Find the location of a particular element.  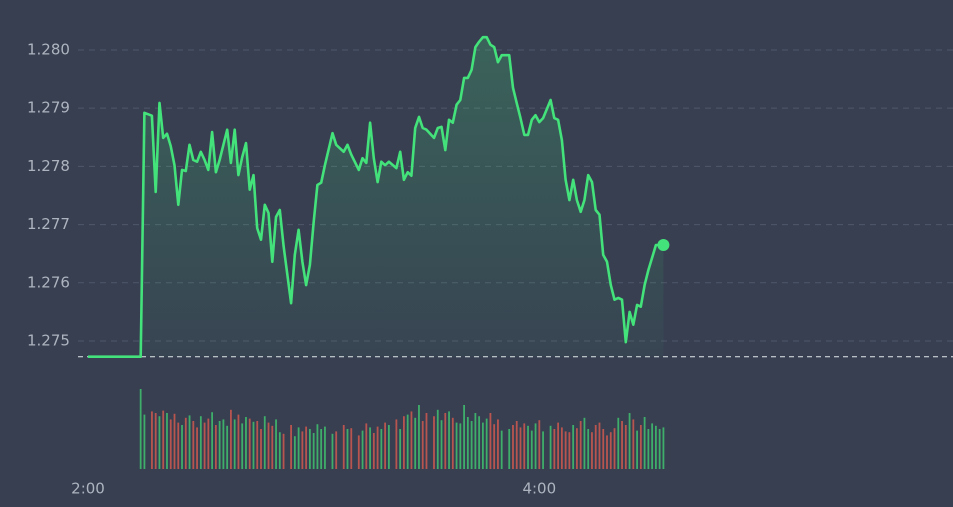

x-tick-label: 2:00 is located at coordinates (88, 489).